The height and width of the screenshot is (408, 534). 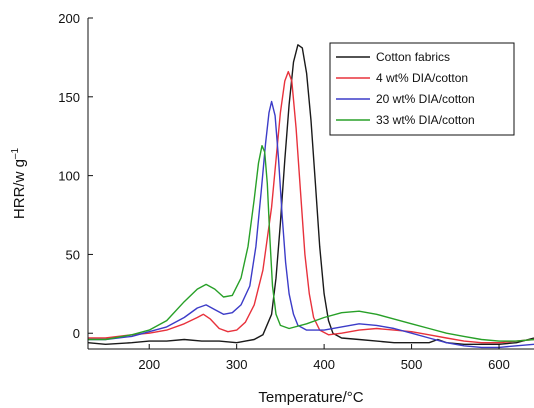 I want to click on y-tick-label: 50, so click(x=73, y=254).